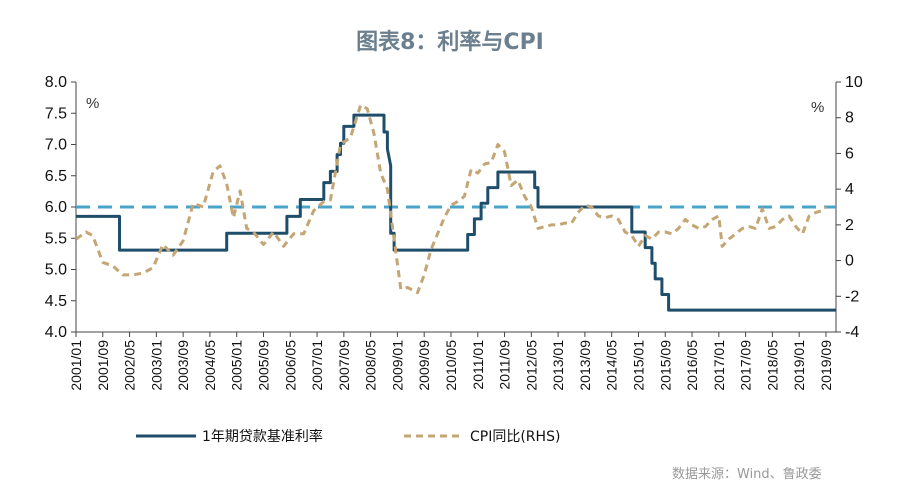 The height and width of the screenshot is (499, 900). What do you see at coordinates (56, 332) in the screenshot?
I see `left-tick-label: 4.0` at bounding box center [56, 332].